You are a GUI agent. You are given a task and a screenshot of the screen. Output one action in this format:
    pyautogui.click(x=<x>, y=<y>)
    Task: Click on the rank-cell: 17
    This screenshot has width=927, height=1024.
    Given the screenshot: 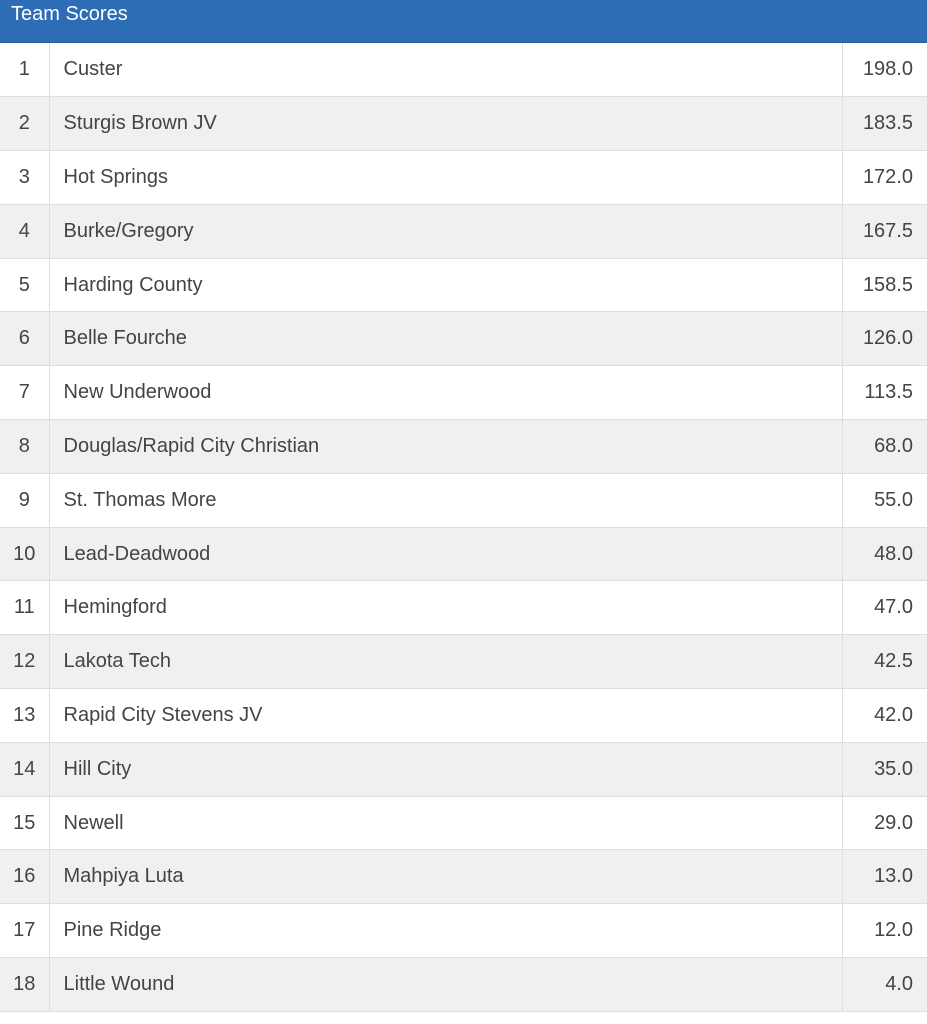 What is the action you would take?
    pyautogui.click(x=25, y=931)
    